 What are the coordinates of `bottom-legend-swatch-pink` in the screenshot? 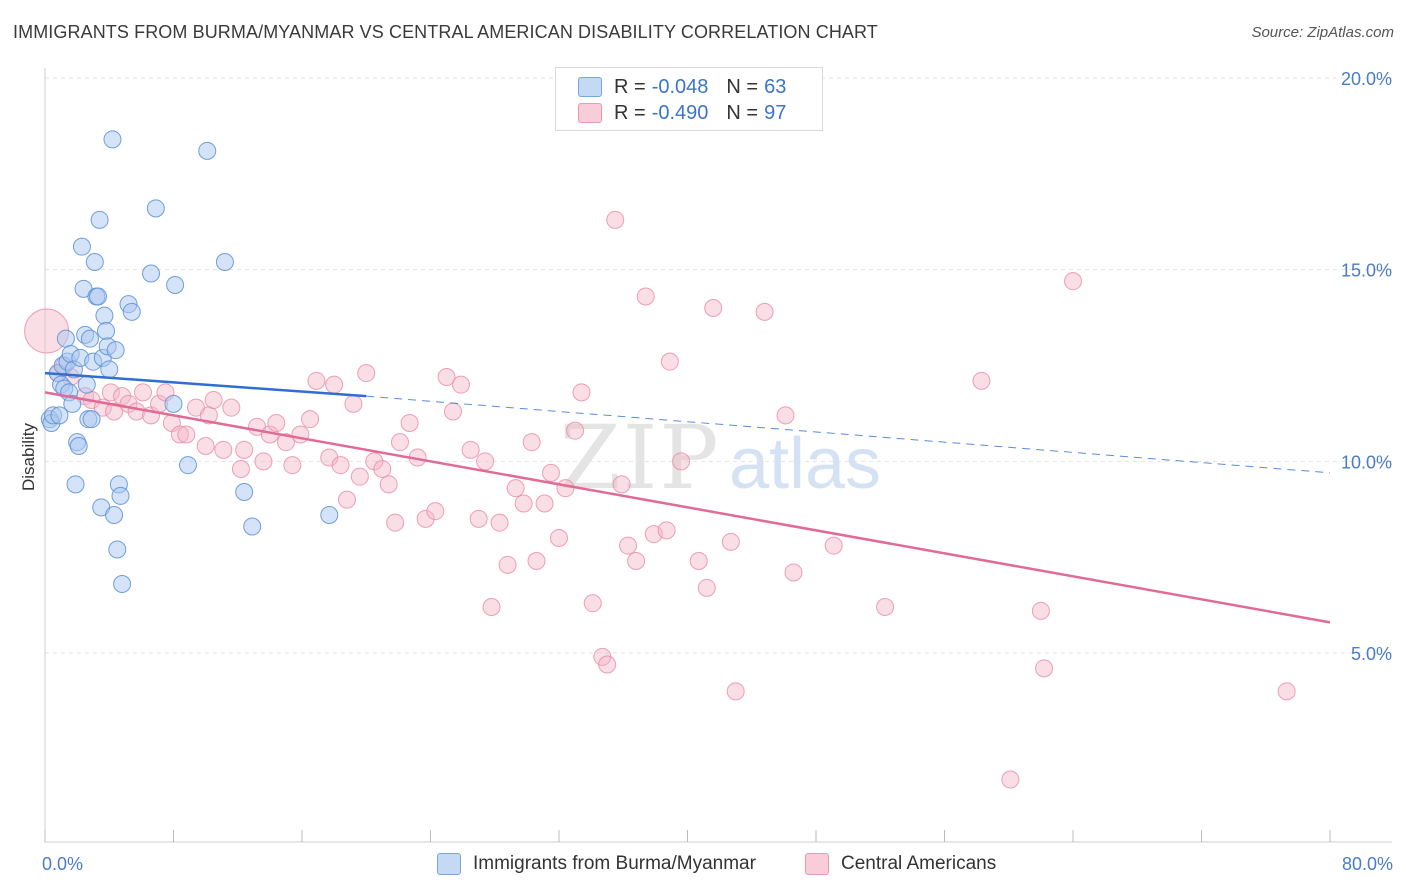 It's located at (817, 864).